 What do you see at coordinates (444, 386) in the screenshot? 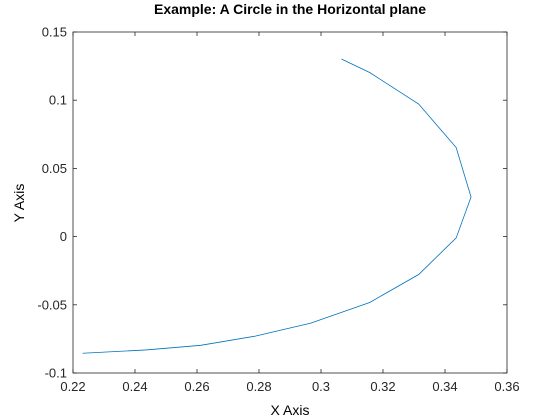
I see `x-tick-label: 0.34` at bounding box center [444, 386].